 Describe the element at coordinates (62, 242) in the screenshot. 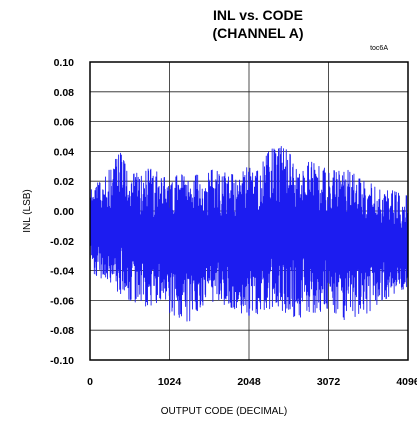

I see `y-tick-label: -0.02` at that location.